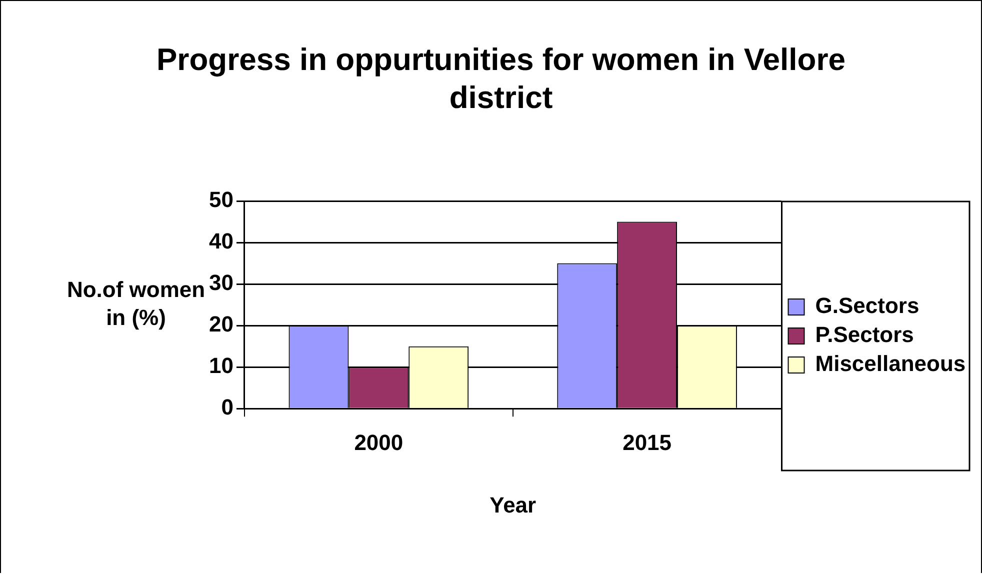 This screenshot has height=574, width=982. Describe the element at coordinates (221, 283) in the screenshot. I see `y-tick-label: 30` at that location.